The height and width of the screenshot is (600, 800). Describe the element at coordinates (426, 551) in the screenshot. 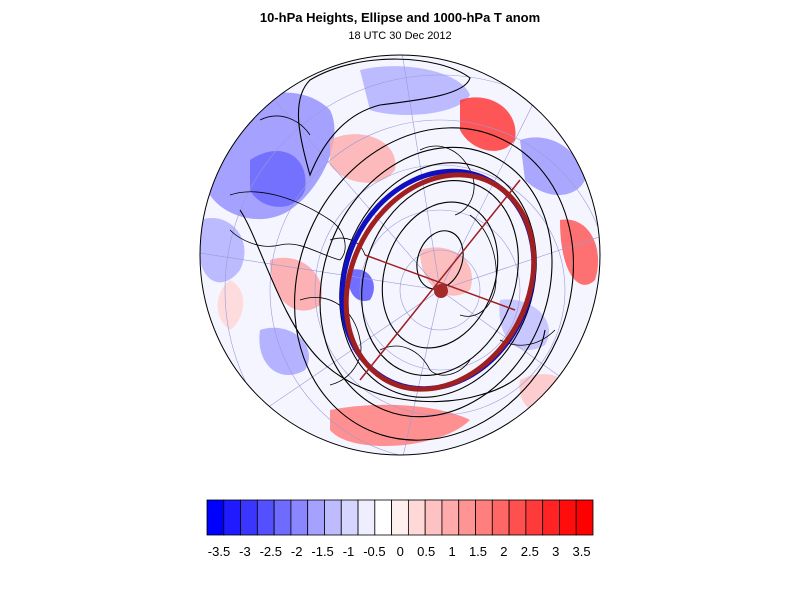

I see `colorbar-tick-label: 0.5` at that location.